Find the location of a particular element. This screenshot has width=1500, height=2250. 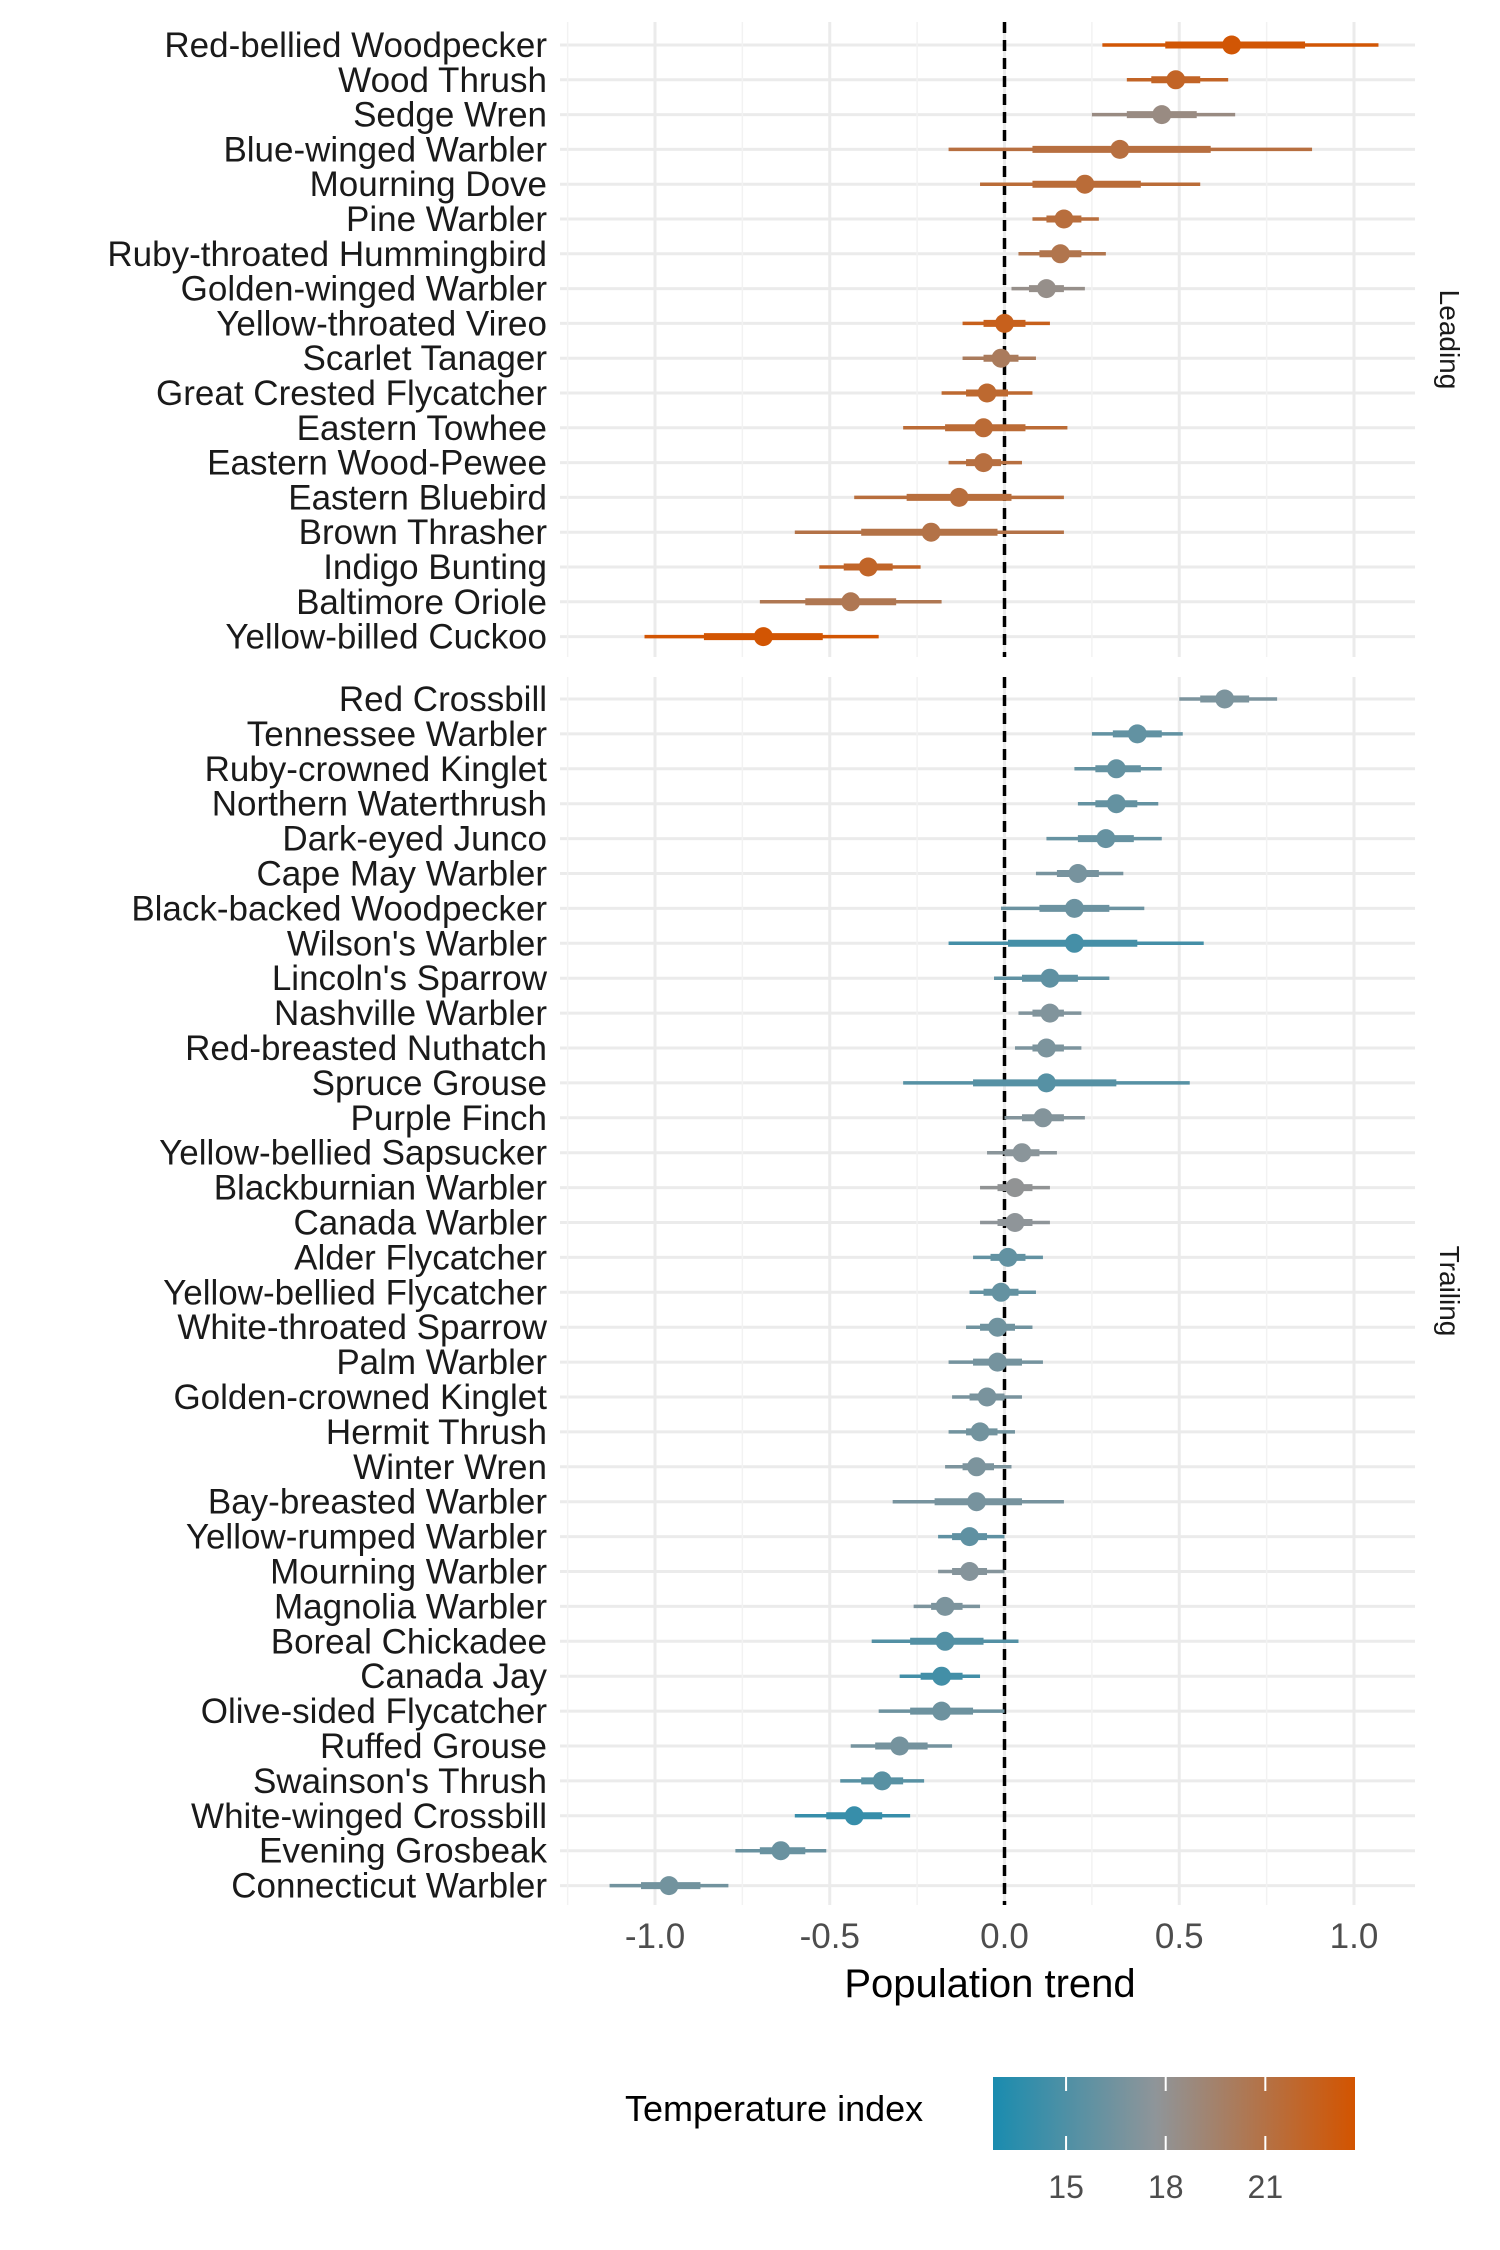

species-label: Yellow-bellied Flycatcher is located at coordinates (355, 1292).